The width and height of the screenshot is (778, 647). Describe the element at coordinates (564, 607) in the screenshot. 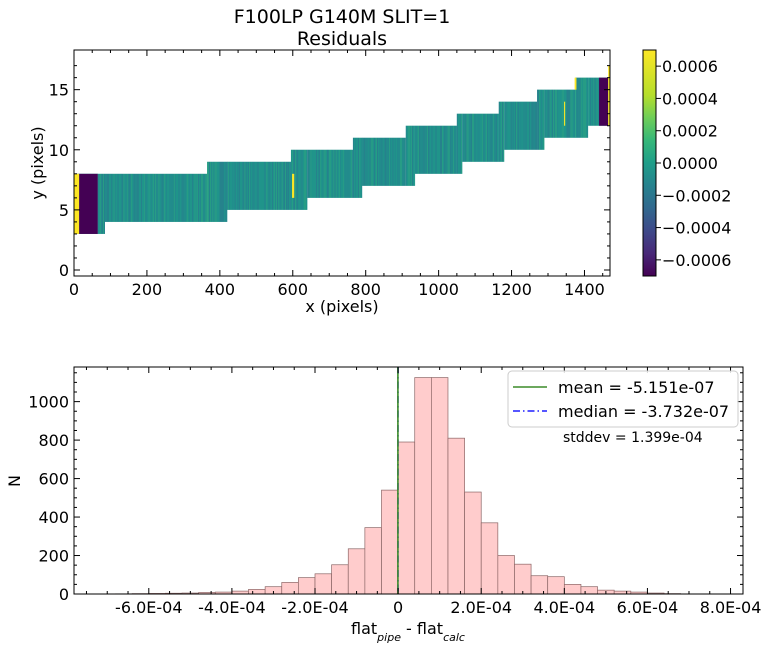

I see `histogram-x-tick-label: 4.0E-04` at that location.